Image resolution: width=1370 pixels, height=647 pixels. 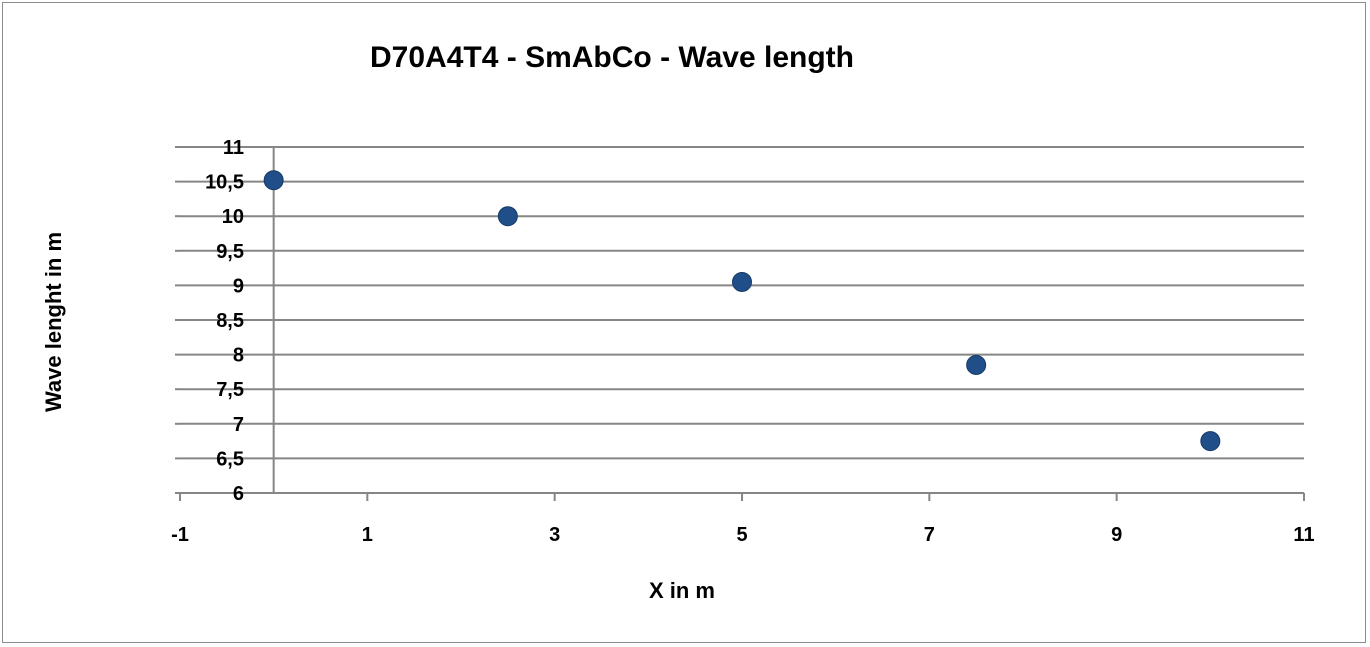 I want to click on x-tick-label: 5, so click(x=741, y=535).